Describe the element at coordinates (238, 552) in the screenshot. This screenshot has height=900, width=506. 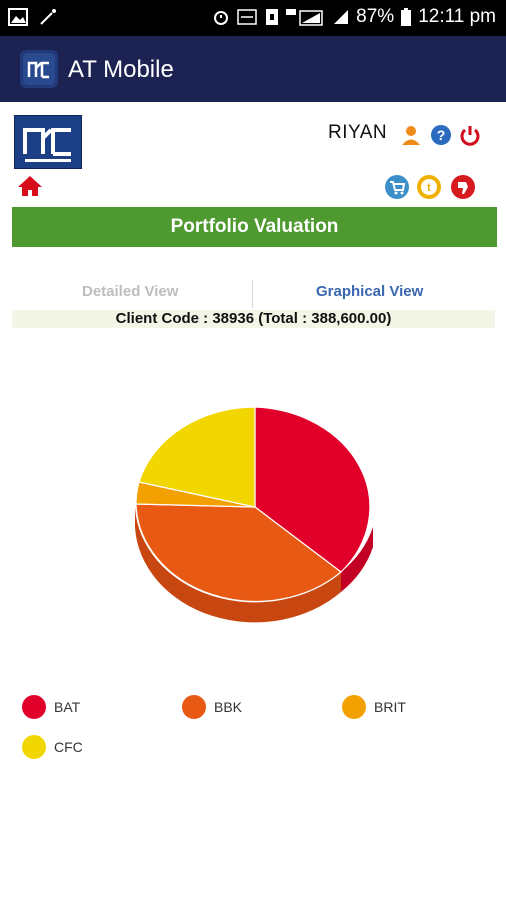
I see `pie-slice-bbk` at that location.